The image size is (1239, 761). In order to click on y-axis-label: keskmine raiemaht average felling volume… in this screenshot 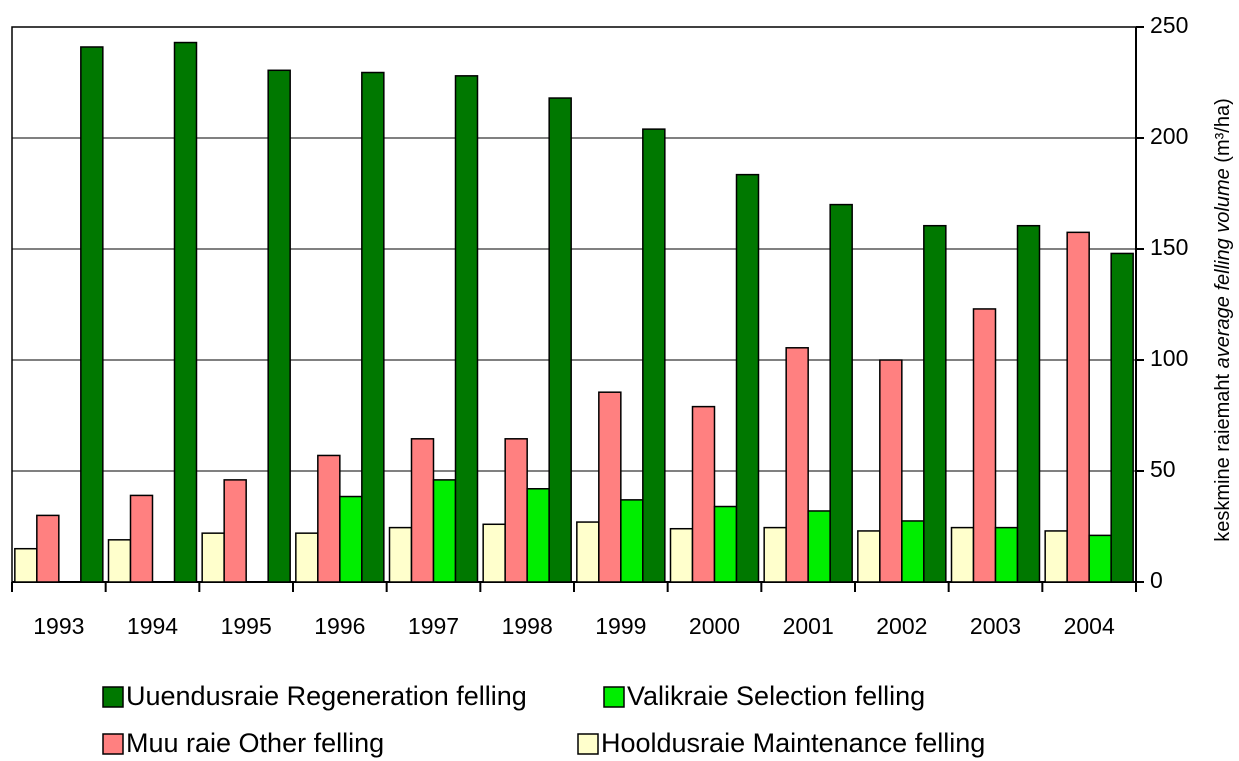, I will do `click(1223, 320)`.